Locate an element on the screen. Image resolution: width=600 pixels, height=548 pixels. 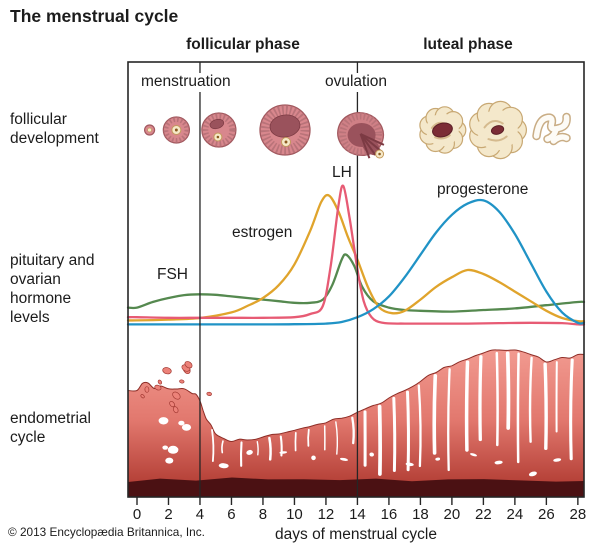
axis-tick-label: 26 is located at coordinates (546, 514).